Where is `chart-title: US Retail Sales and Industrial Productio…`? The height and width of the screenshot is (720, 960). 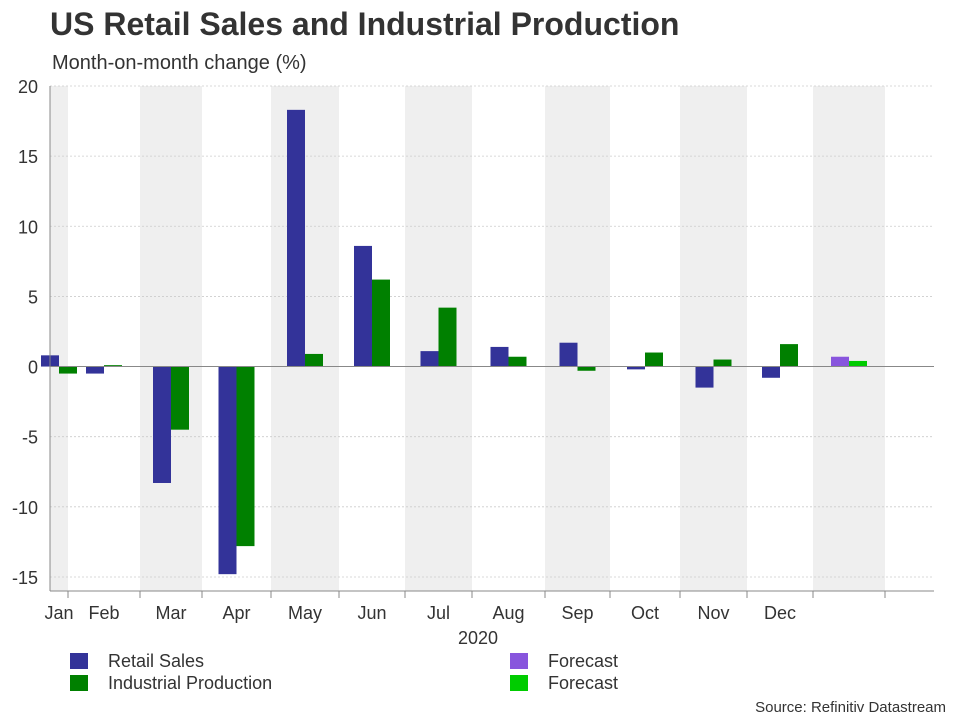 chart-title: US Retail Sales and Industrial Productio… is located at coordinates (365, 24).